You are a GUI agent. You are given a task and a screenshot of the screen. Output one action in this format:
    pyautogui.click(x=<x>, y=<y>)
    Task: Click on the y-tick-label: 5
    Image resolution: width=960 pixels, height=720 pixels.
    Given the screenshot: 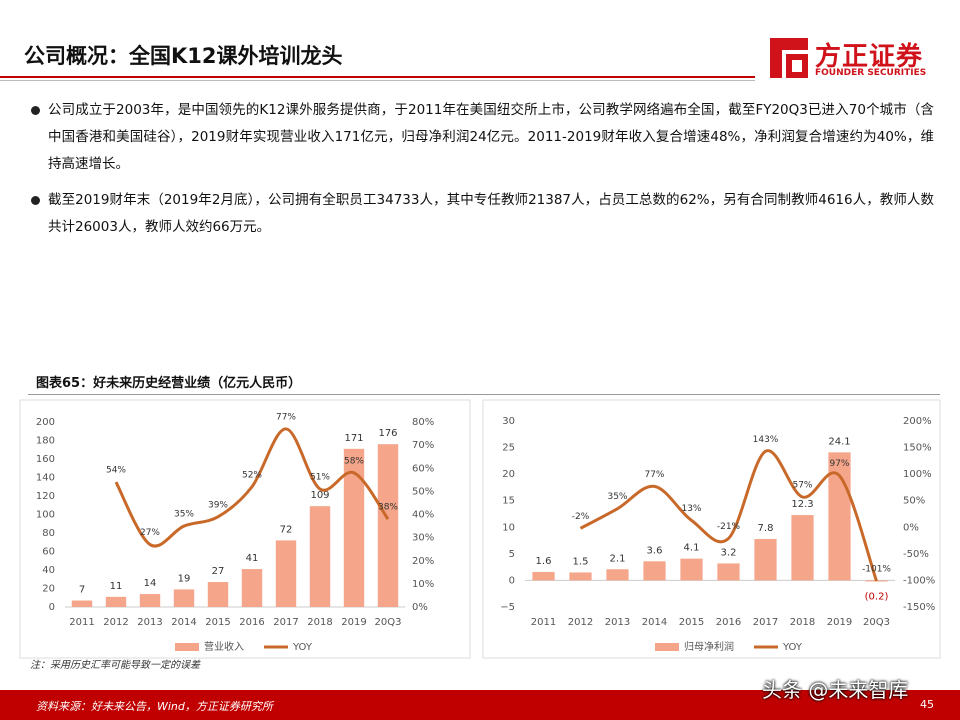 What is the action you would take?
    pyautogui.click(x=512, y=554)
    